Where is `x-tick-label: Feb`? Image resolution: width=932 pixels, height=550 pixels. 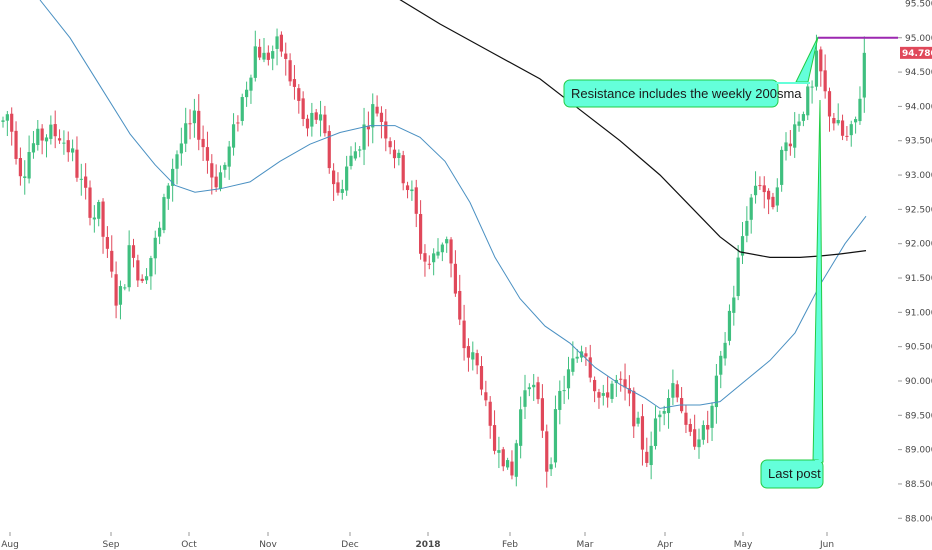 x-tick-label: Feb is located at coordinates (510, 545).